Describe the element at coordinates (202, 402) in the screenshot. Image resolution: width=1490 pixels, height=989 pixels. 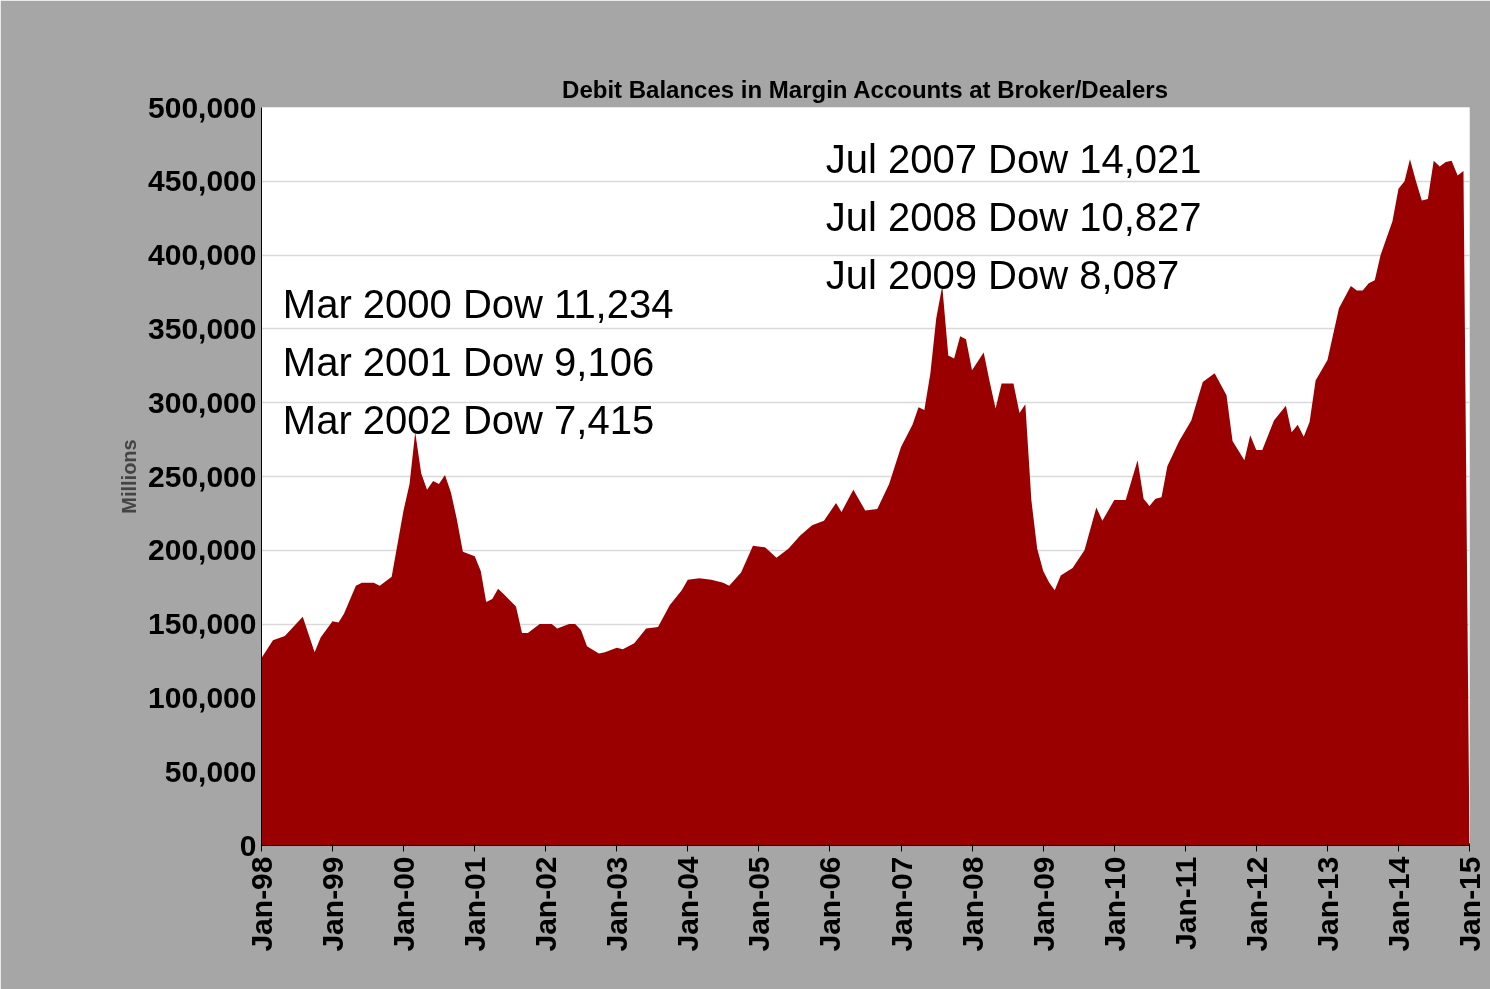
I see `y-tick-label: 300,000` at that location.